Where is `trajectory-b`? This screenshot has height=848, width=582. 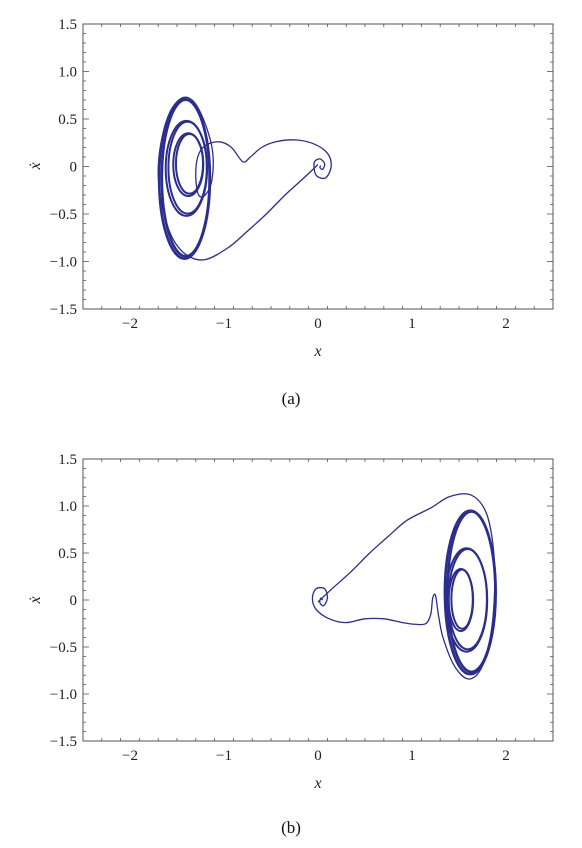
trajectory-b is located at coordinates (404, 586).